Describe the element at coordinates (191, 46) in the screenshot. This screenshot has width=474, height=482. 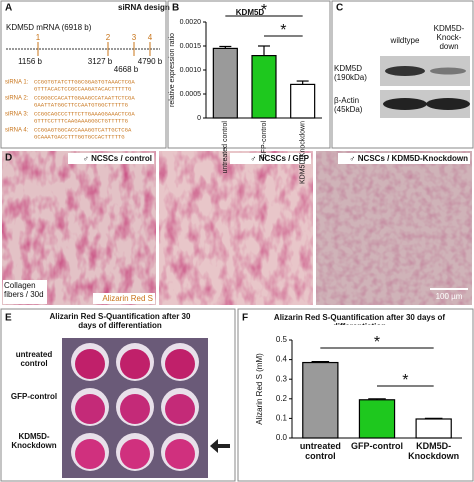
I see `y-tick-label: 0.0015` at that location.